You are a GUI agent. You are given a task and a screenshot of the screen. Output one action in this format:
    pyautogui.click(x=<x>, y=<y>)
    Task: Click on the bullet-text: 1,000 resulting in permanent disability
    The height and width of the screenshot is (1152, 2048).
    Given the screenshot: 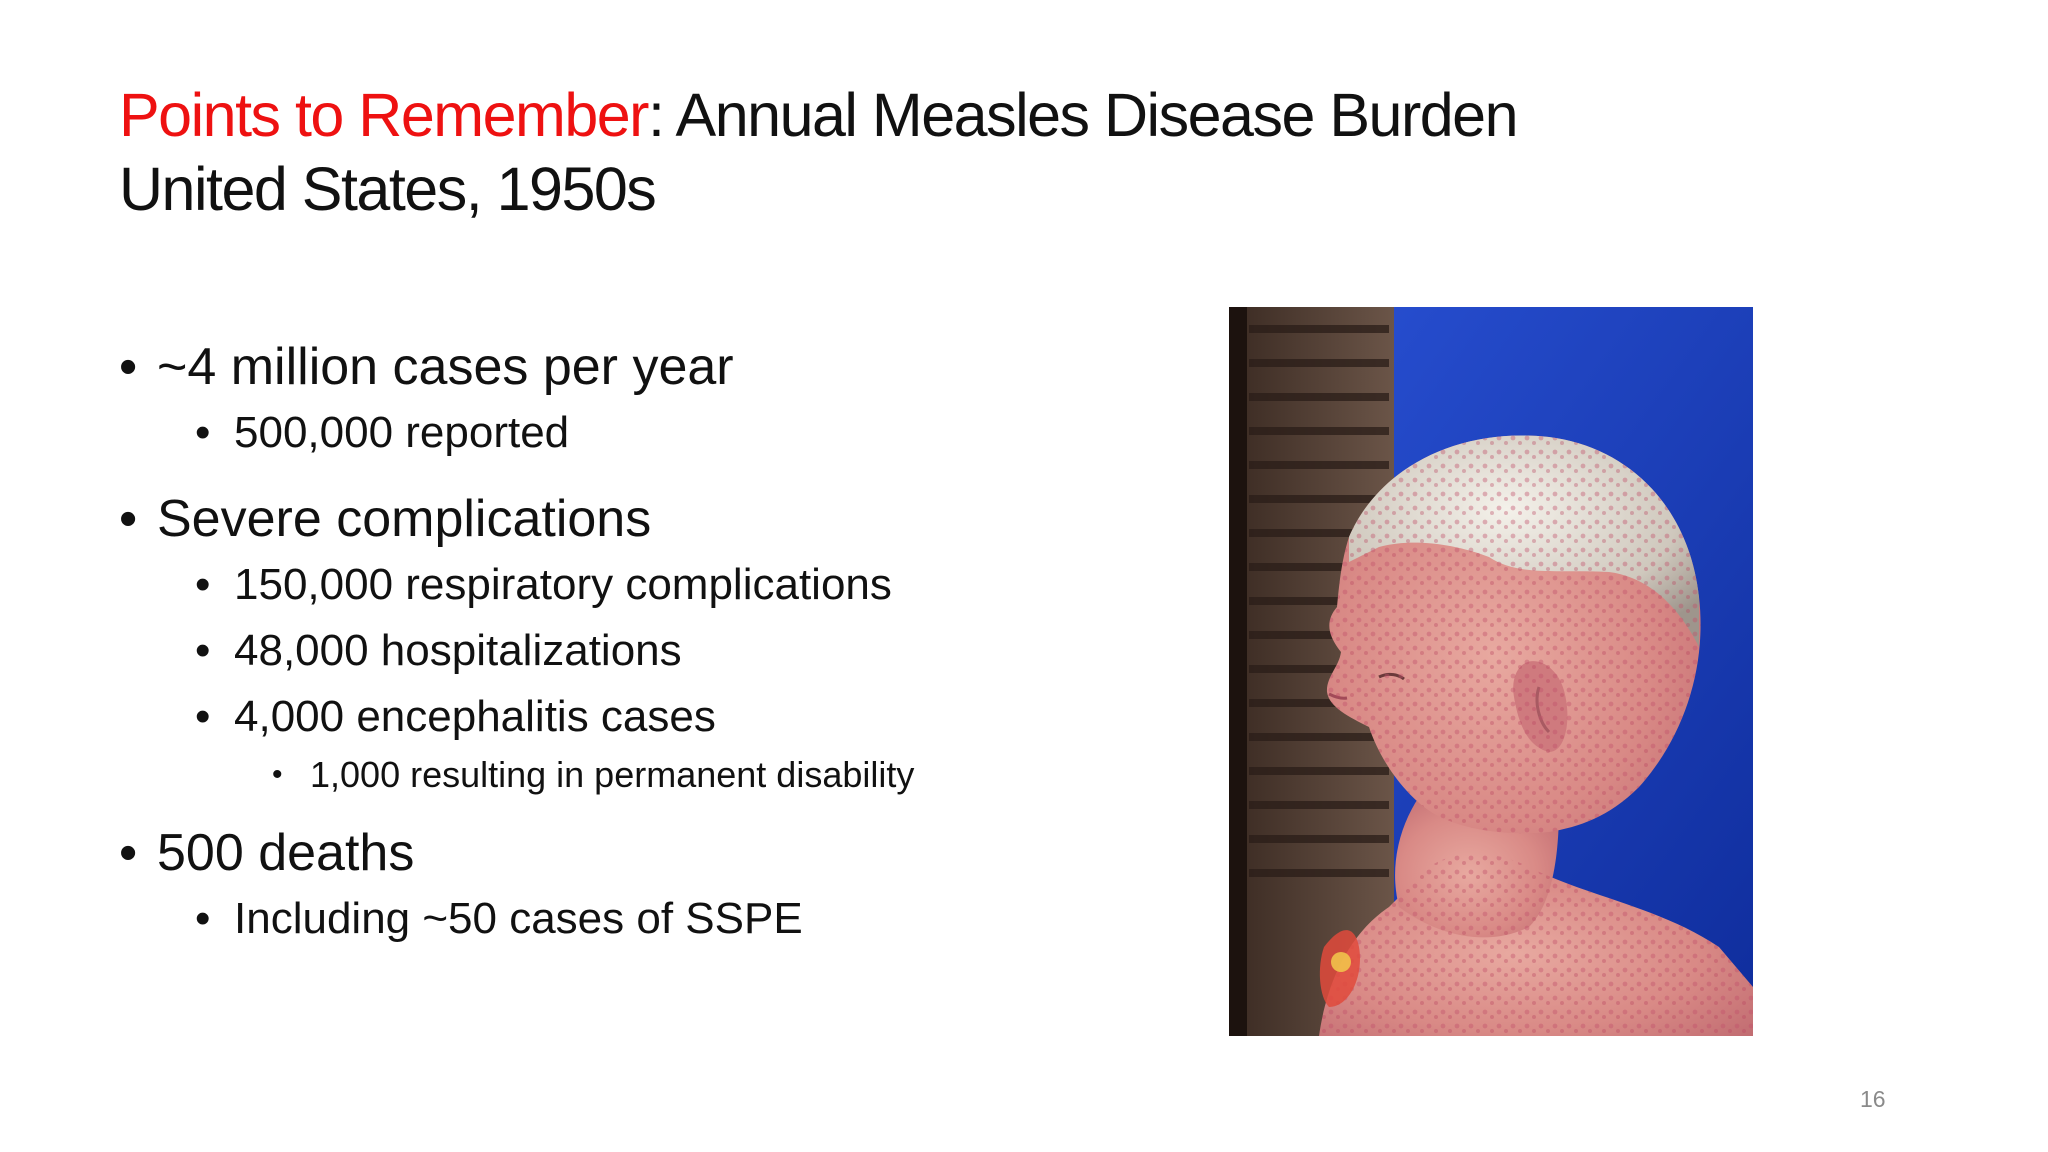 What is the action you would take?
    pyautogui.click(x=612, y=774)
    